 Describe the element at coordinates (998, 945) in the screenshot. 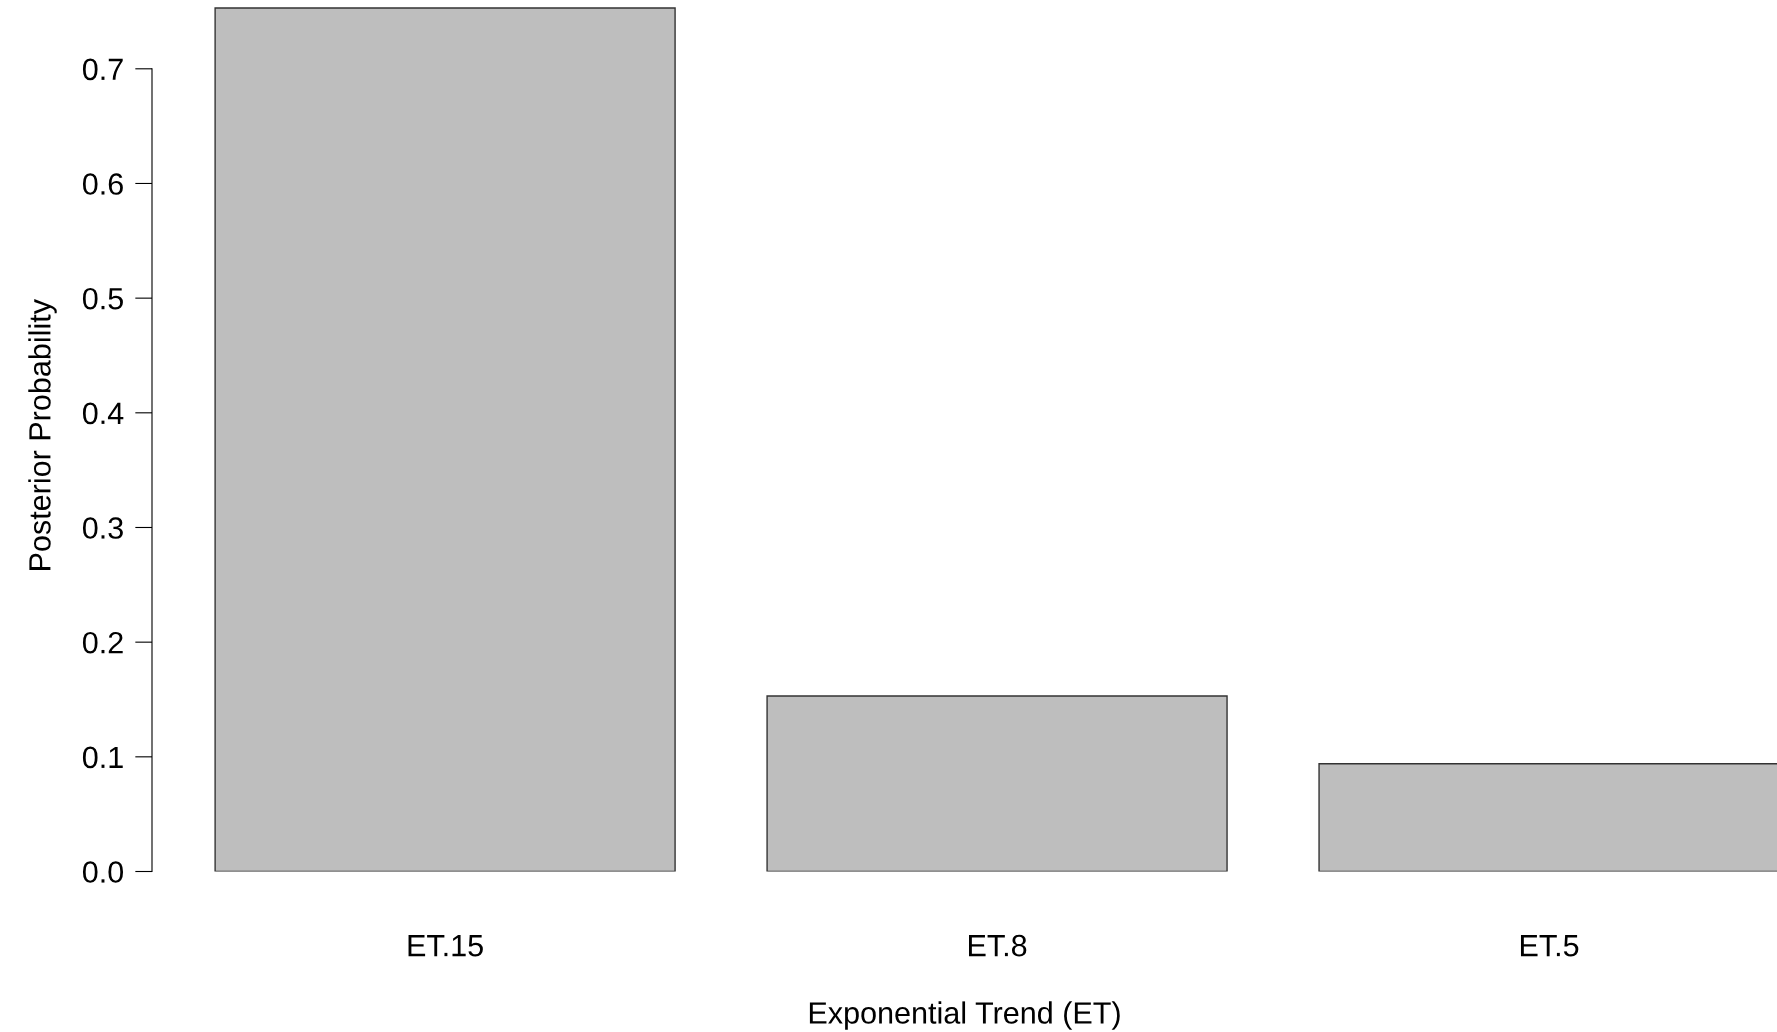

I see `x-tick-label: ET.8` at that location.